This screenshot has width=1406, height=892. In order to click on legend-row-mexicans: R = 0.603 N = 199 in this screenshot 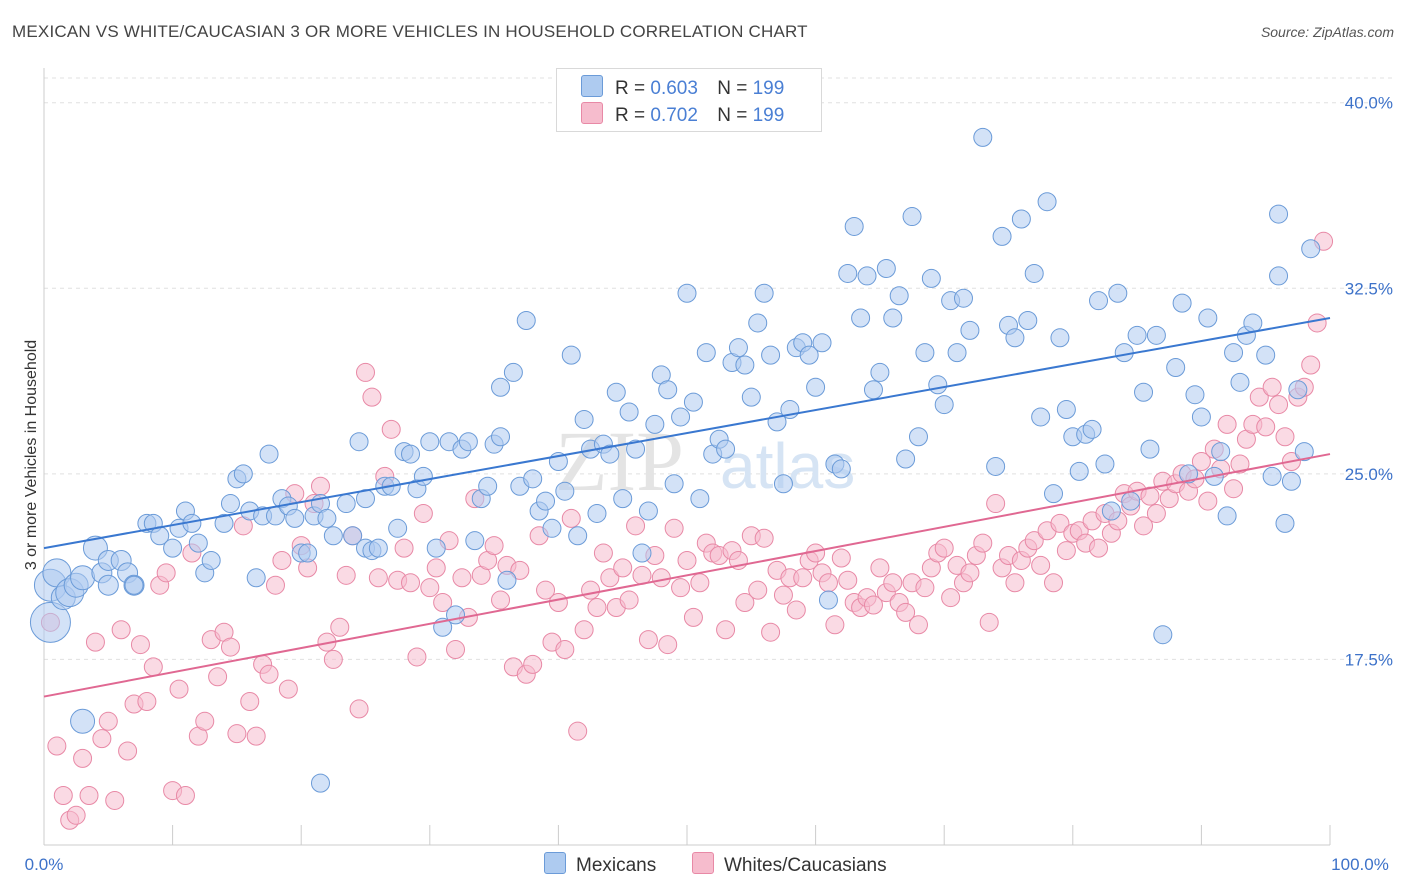, I will do `click(682, 87)`.